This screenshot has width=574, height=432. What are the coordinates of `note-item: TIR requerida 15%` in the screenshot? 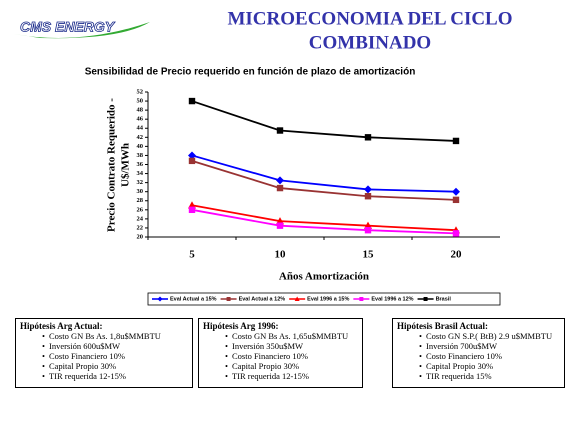 It's located at (489, 376).